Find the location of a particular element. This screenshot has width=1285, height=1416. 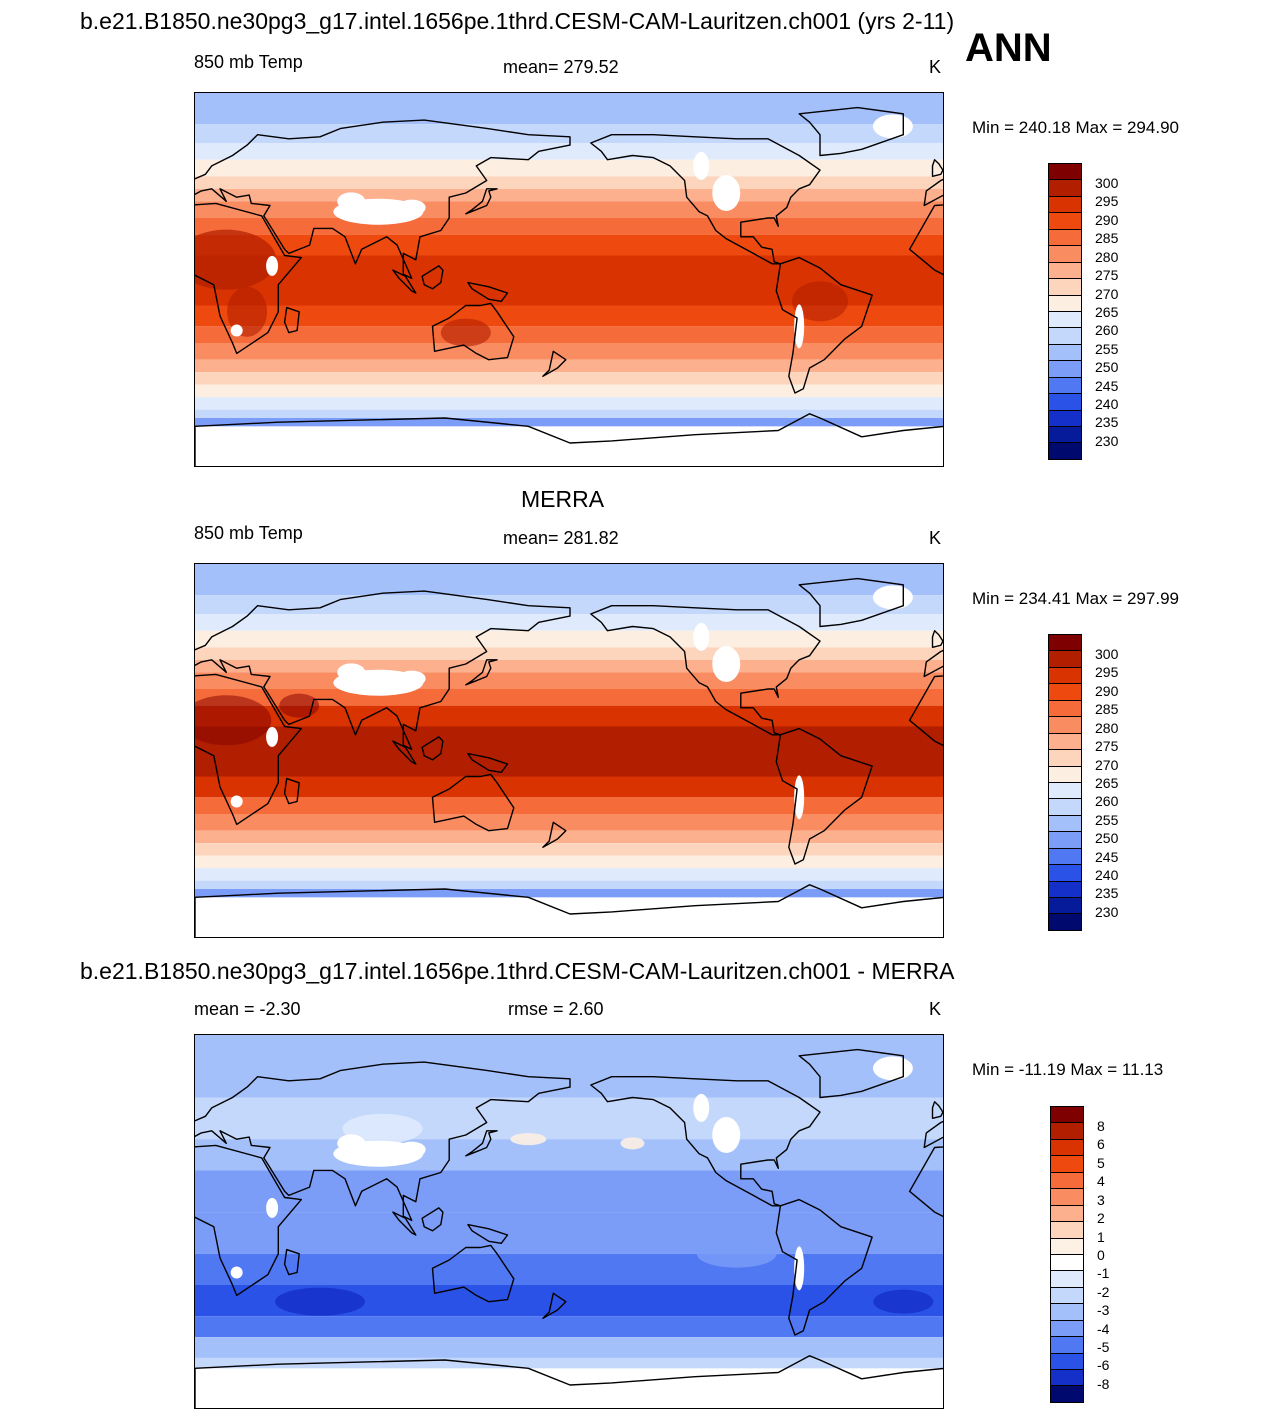

colorbar-tick-label: 4 is located at coordinates (1101, 1181).